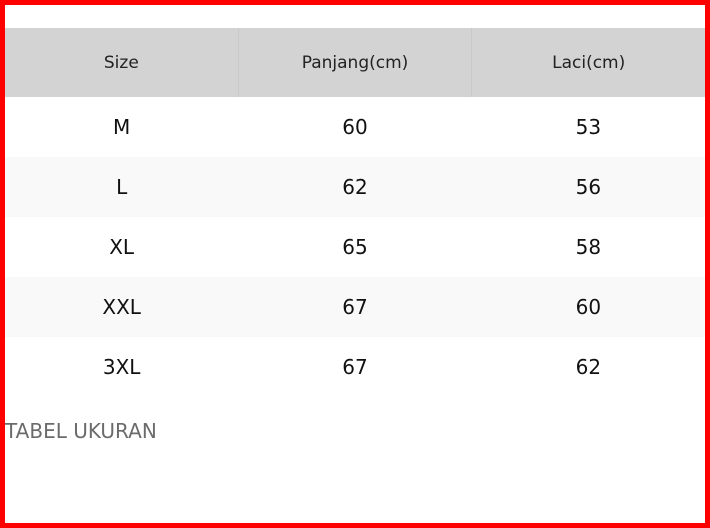  I want to click on table-row: XL 65 58, so click(355, 247).